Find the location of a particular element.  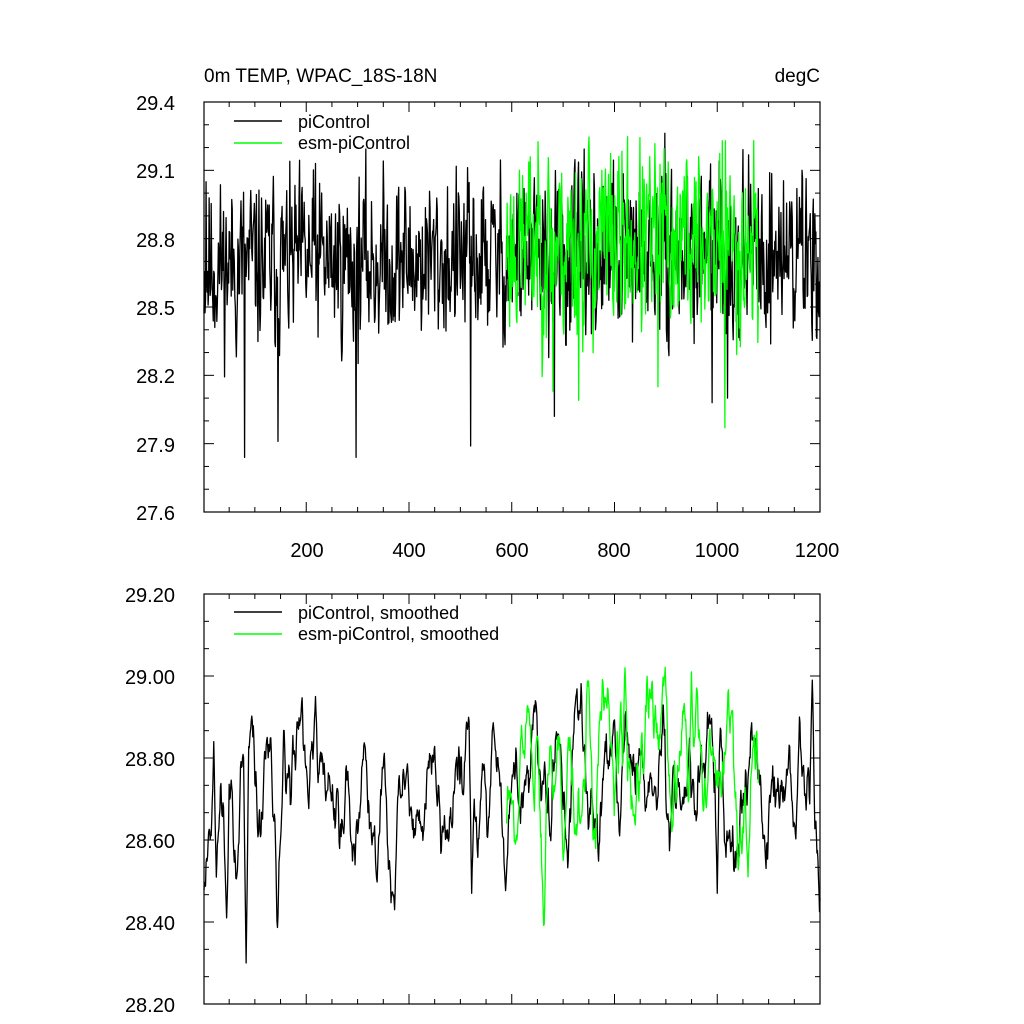

smoothed-y-tick-label: 28.40 is located at coordinates (150, 924).